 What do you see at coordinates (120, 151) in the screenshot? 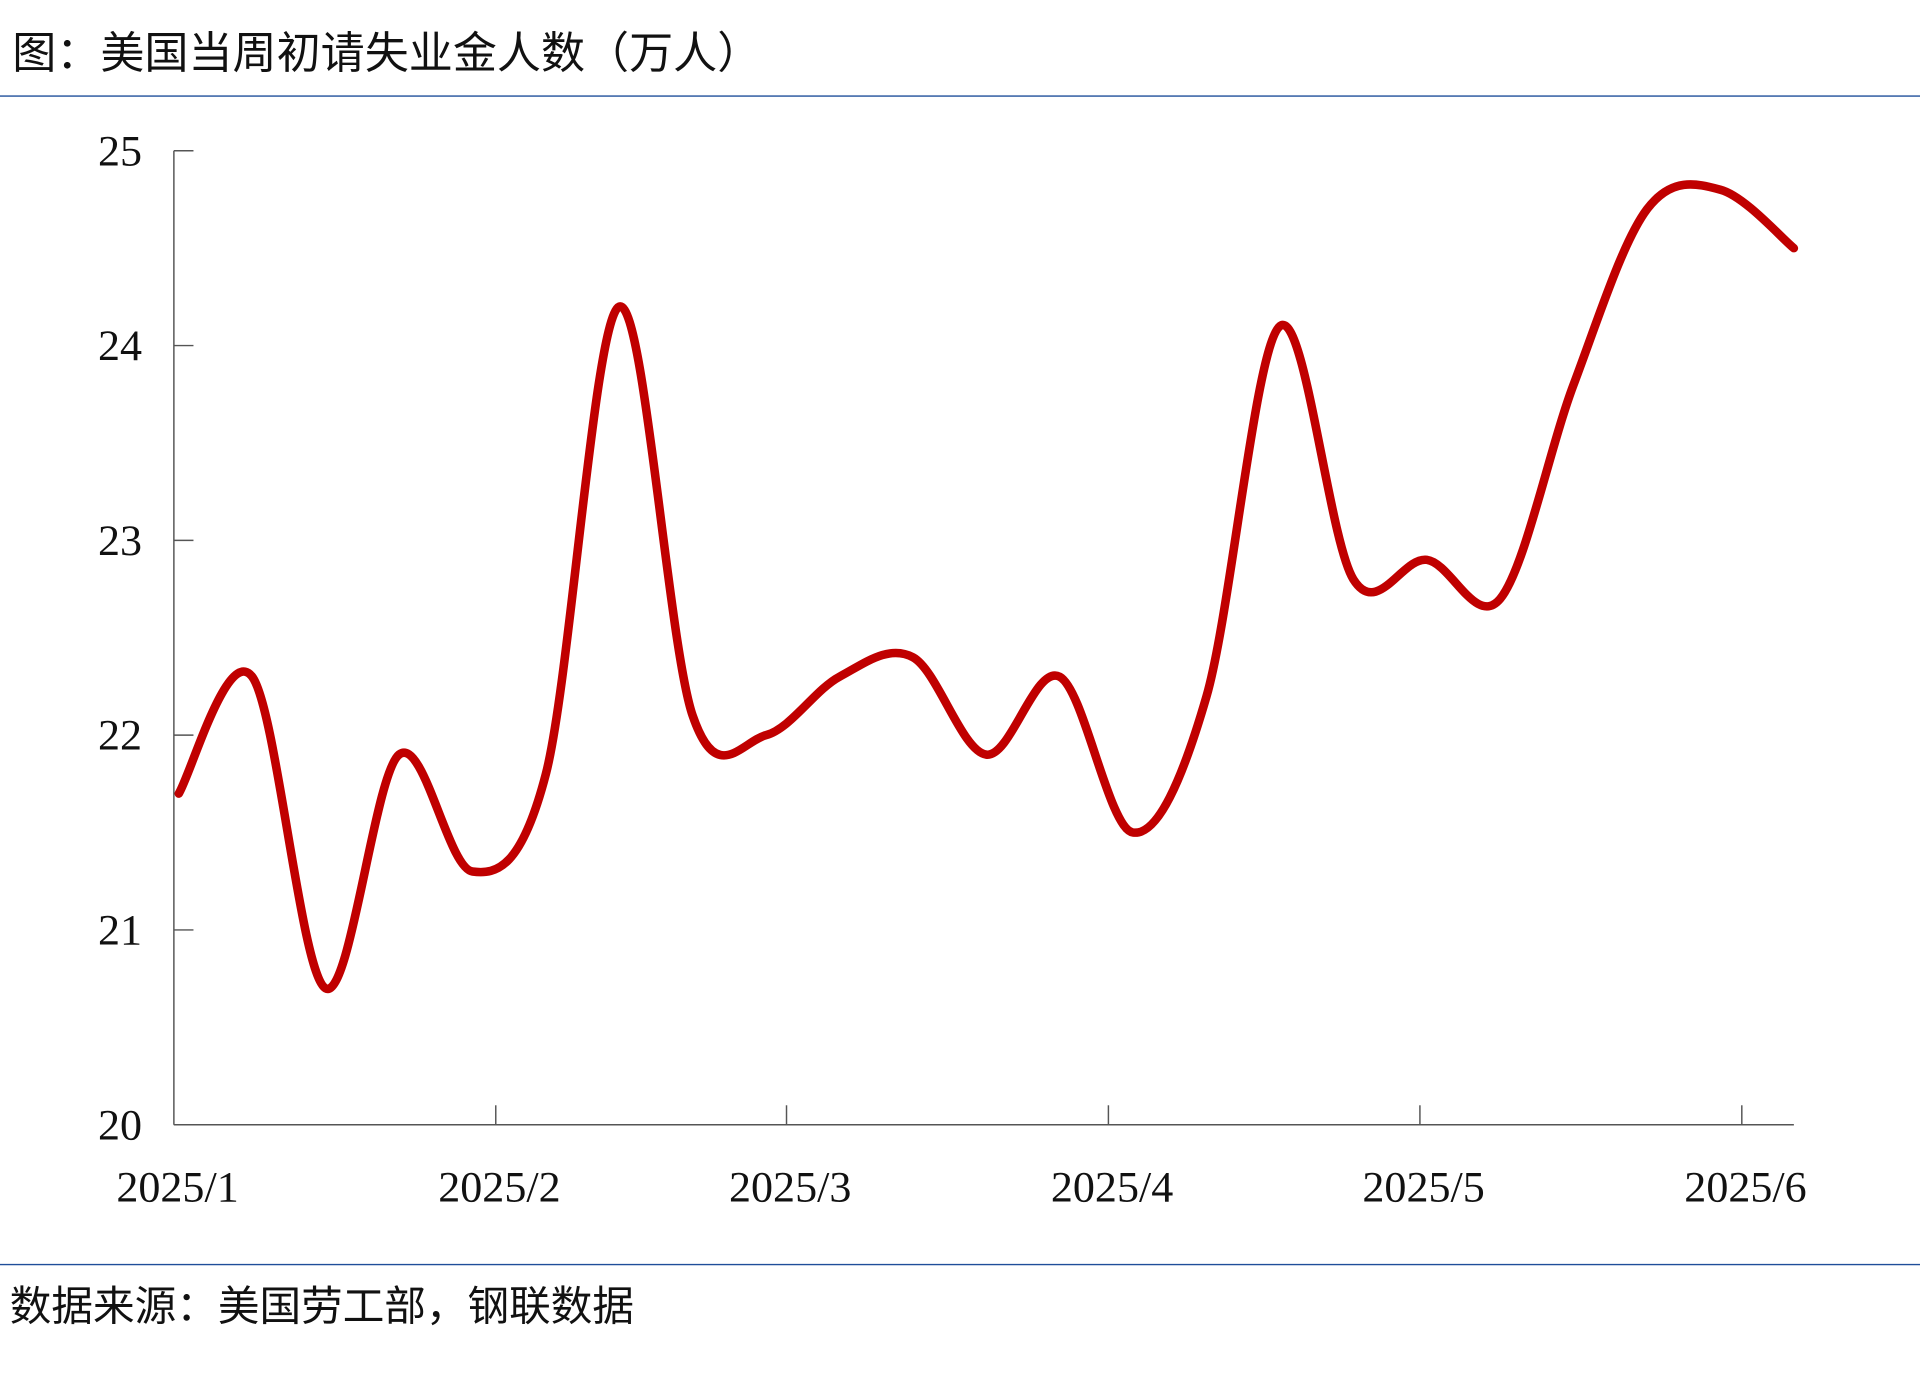
I see `y-tick-label: 25` at bounding box center [120, 151].